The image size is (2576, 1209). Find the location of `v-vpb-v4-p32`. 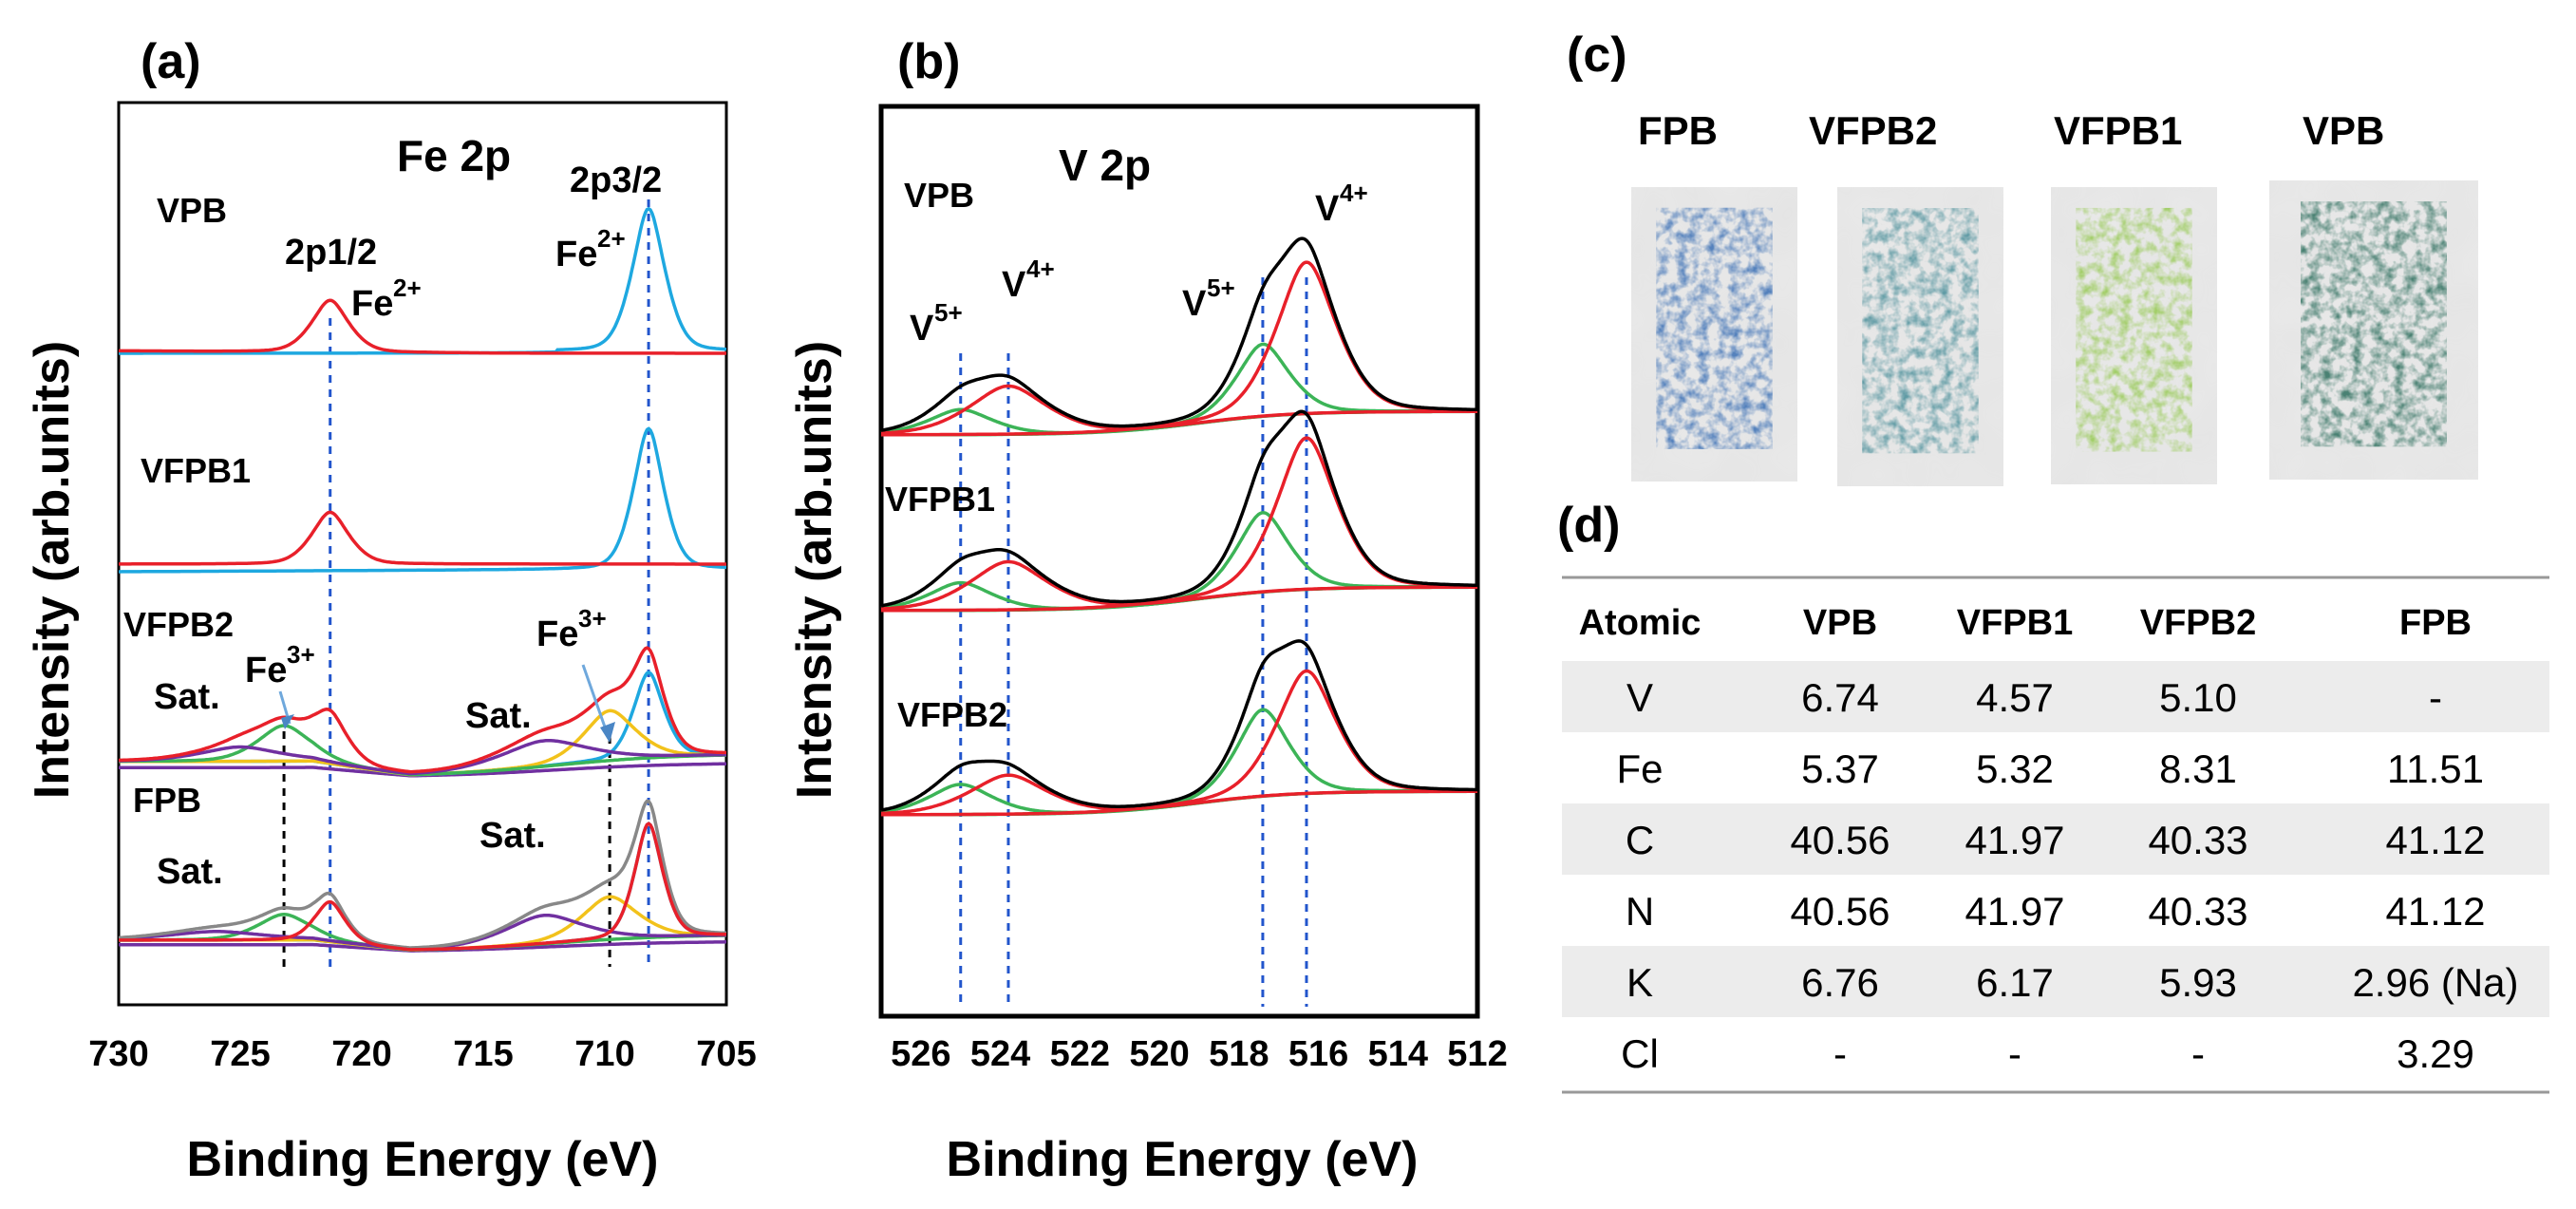

v-vpb-v4-p32 is located at coordinates (1179, 349).